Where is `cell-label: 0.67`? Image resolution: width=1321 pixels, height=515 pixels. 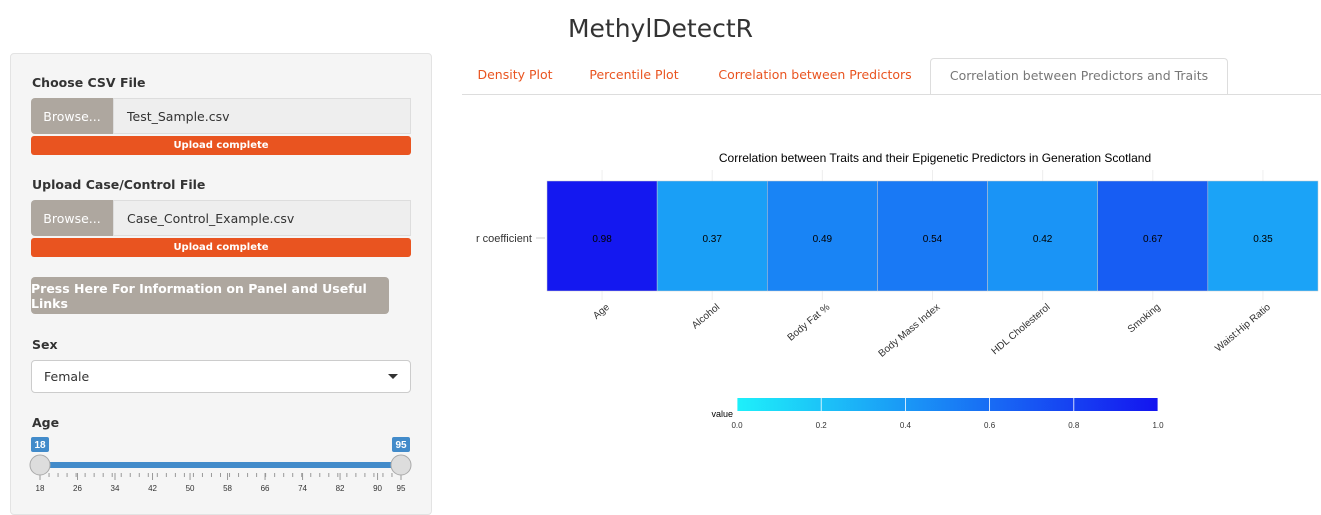 cell-label: 0.67 is located at coordinates (1153, 239).